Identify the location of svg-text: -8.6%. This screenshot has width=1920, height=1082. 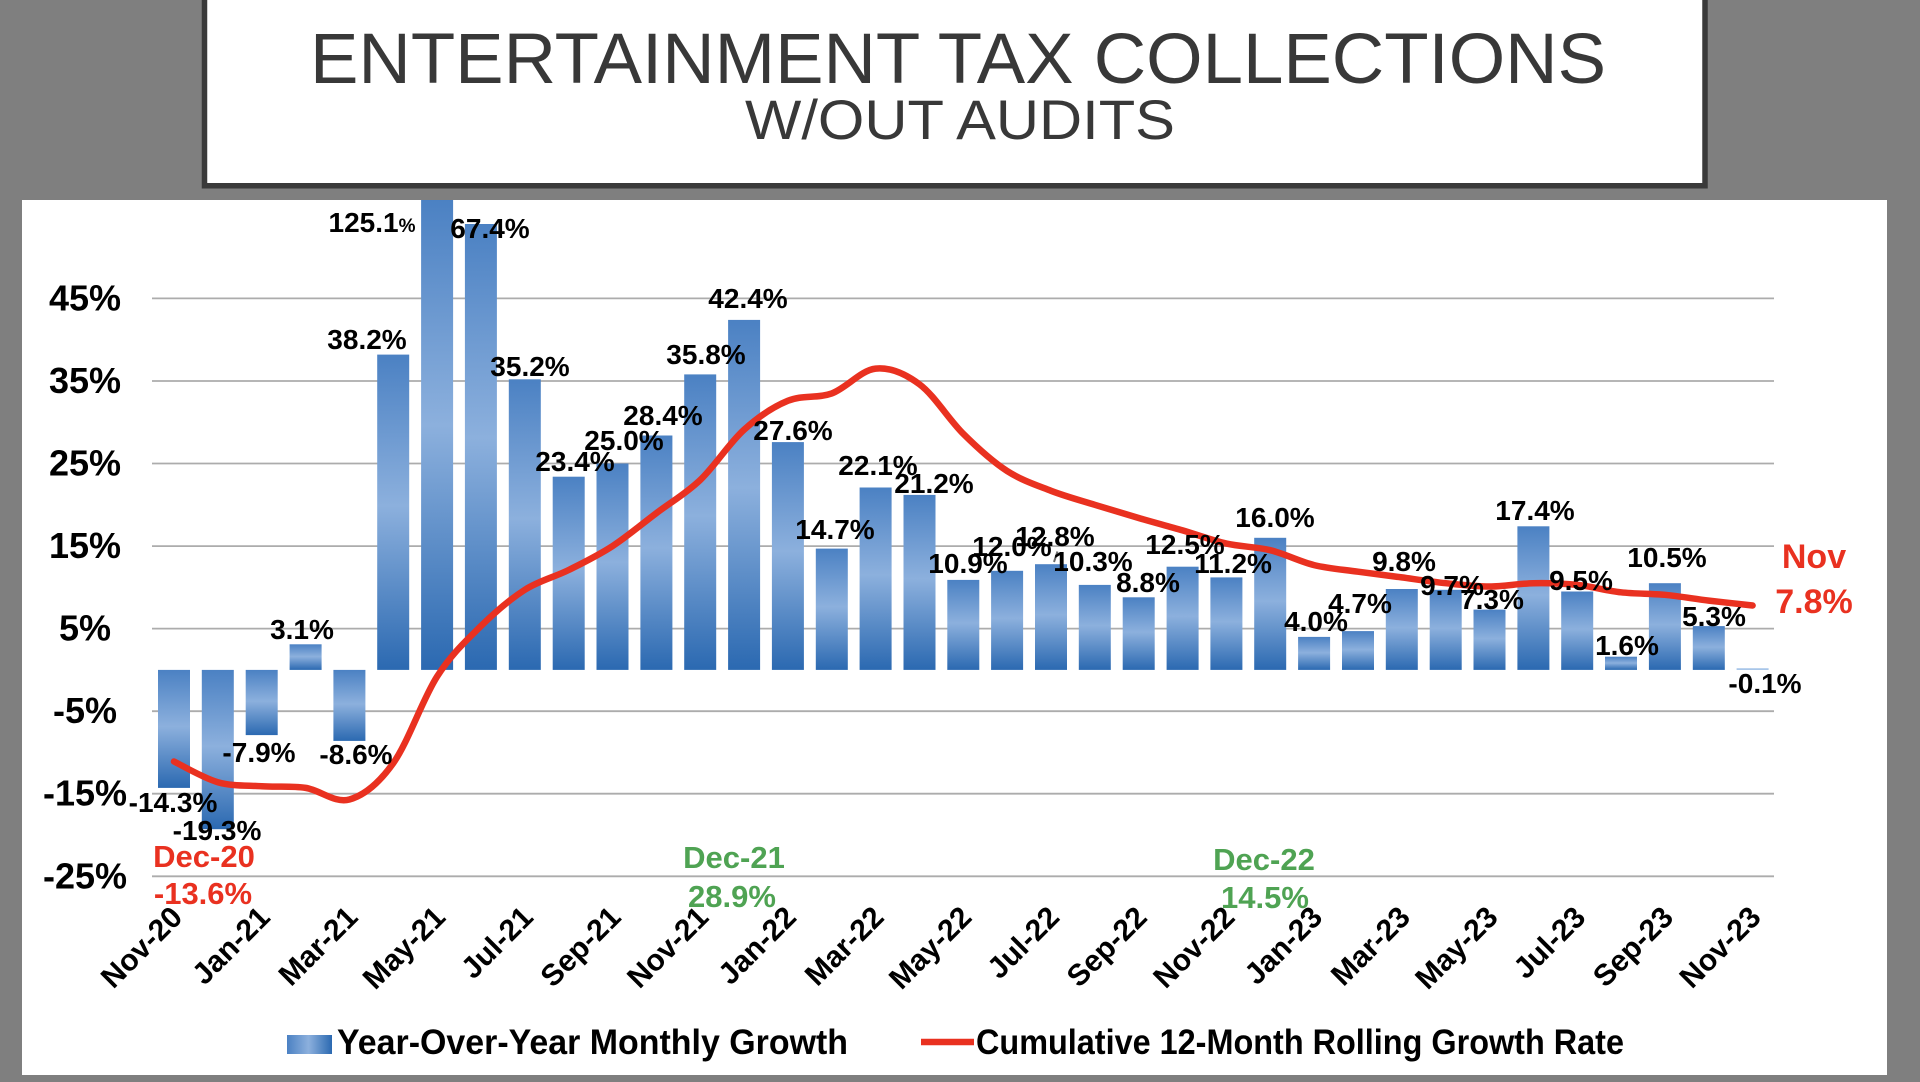
(355, 754).